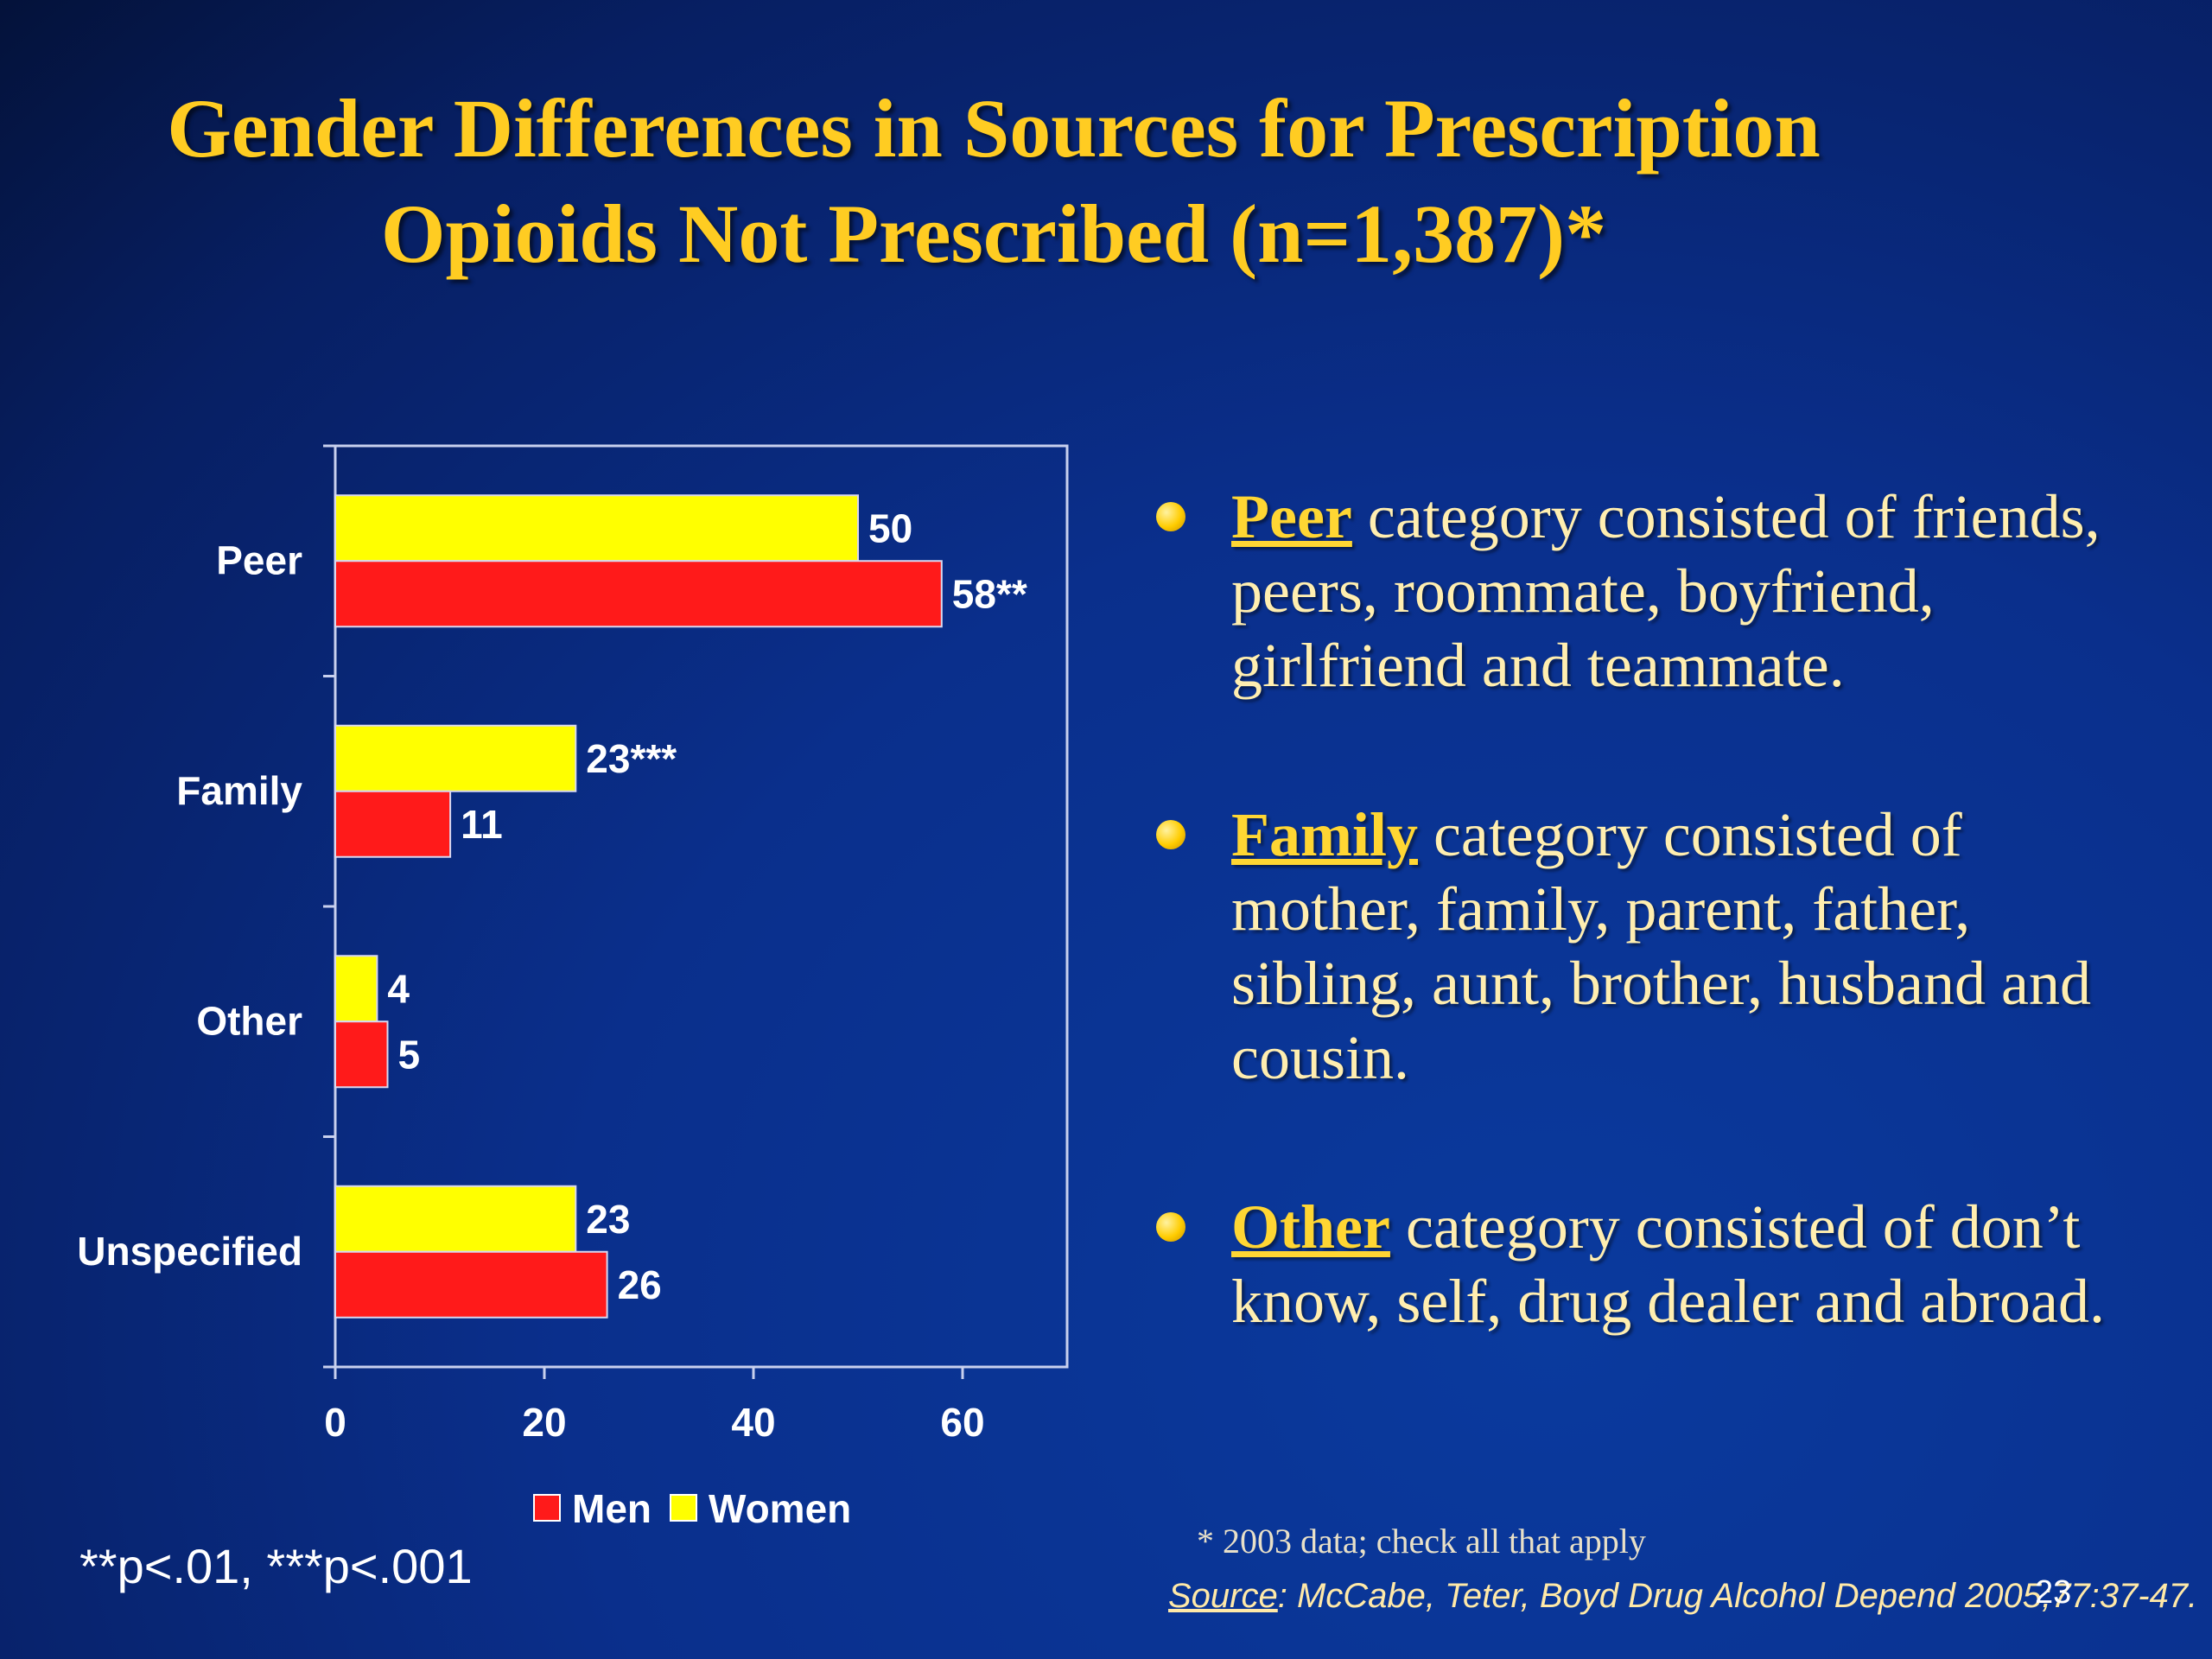 Image resolution: width=2212 pixels, height=1659 pixels. I want to click on source-label: Source, so click(1223, 1596).